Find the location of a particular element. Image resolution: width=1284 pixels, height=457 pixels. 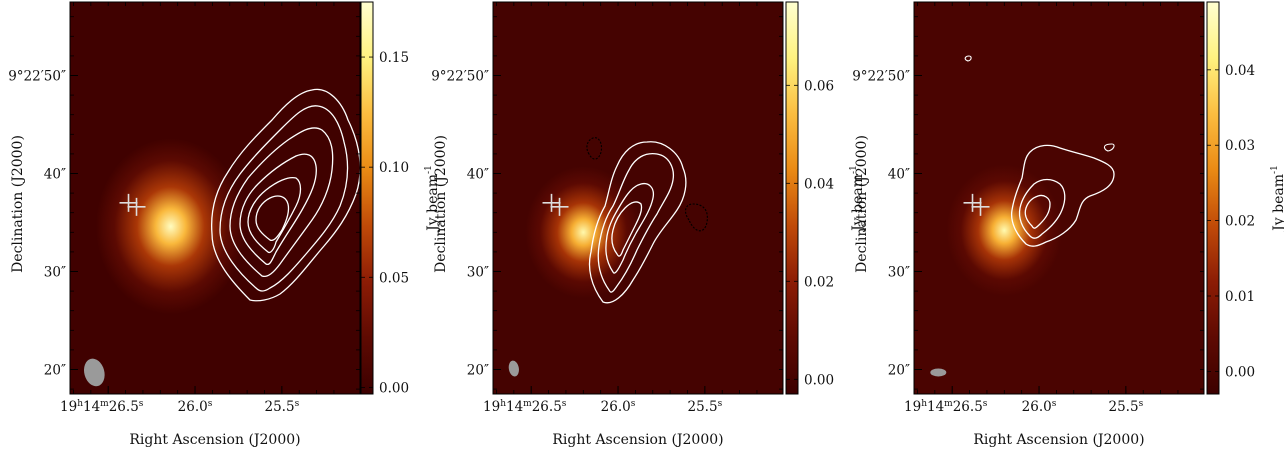

colorbar-tick-label: 0.05 is located at coordinates (394, 278).